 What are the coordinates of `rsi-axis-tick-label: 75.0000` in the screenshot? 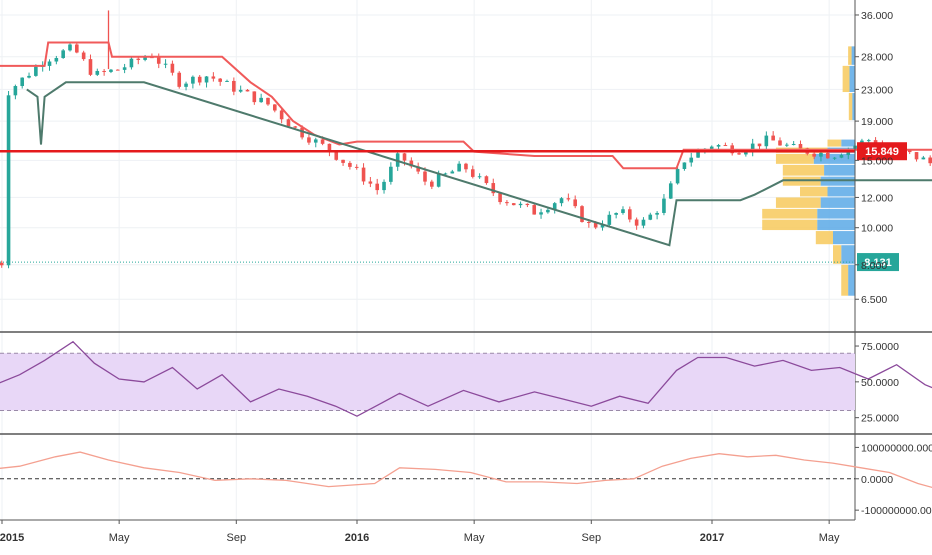 It's located at (880, 347).